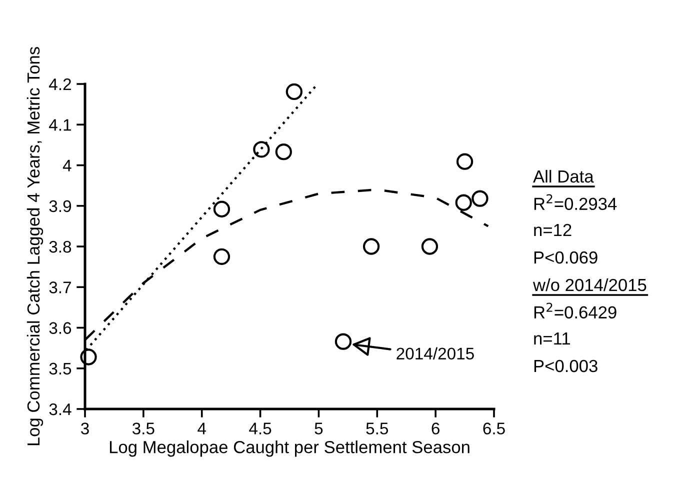  What do you see at coordinates (436, 428) in the screenshot?
I see `x-tick-label: 6` at bounding box center [436, 428].